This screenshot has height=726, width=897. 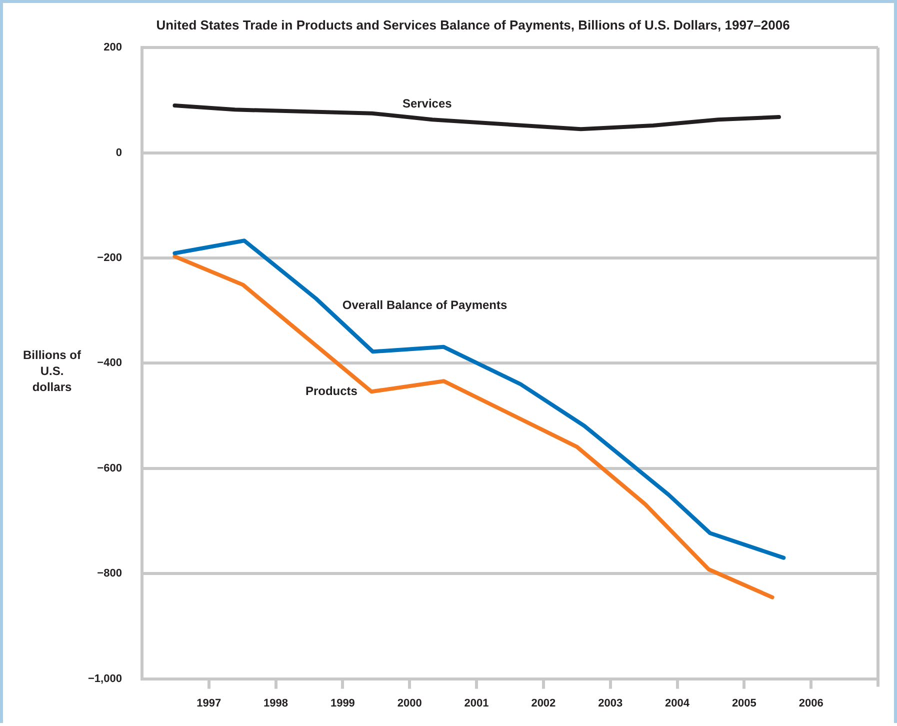 What do you see at coordinates (473, 24) in the screenshot?
I see `chart-title: United States Trade in Products and Services Balance of Payments, Billions of U.S. Dollars, 1997–2006` at bounding box center [473, 24].